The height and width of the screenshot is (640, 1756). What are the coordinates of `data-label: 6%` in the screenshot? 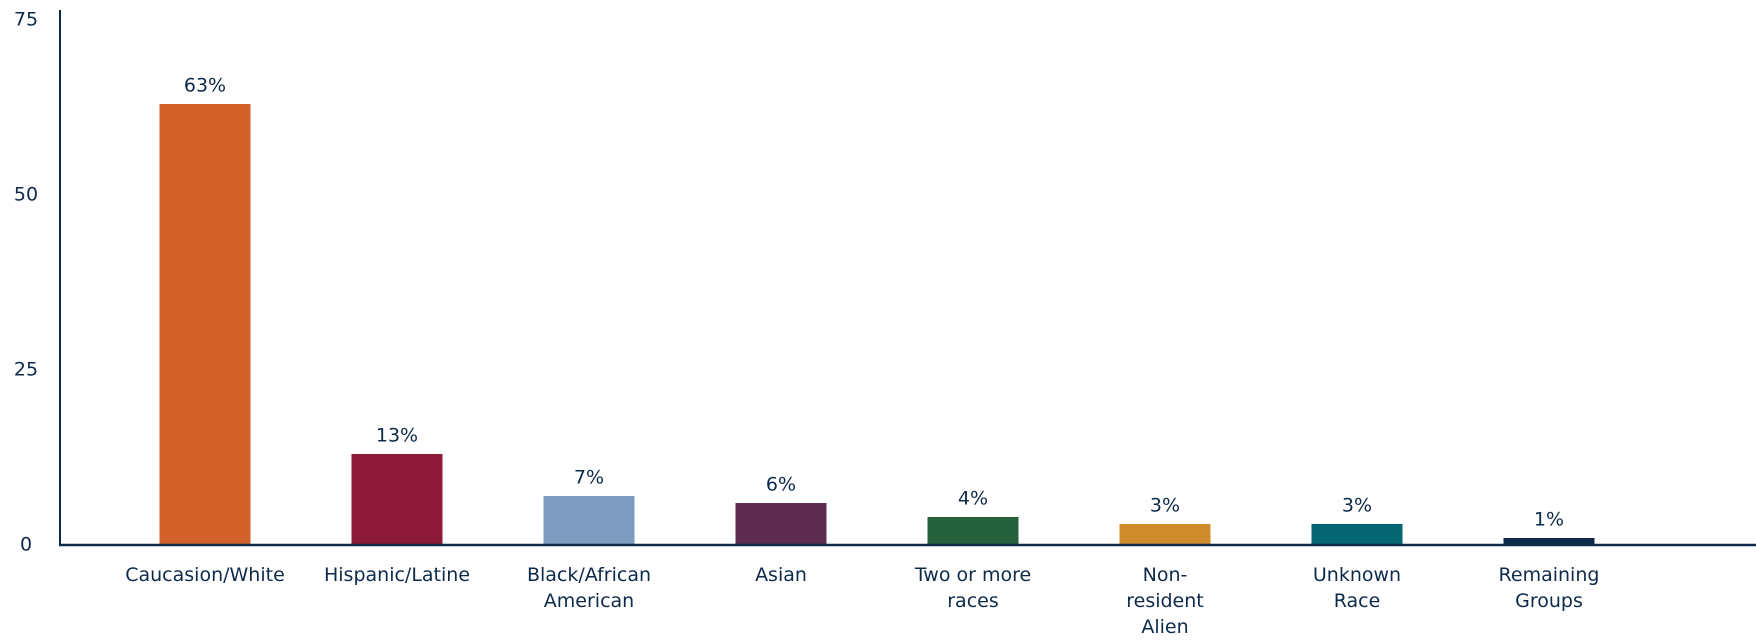 It's located at (781, 485).